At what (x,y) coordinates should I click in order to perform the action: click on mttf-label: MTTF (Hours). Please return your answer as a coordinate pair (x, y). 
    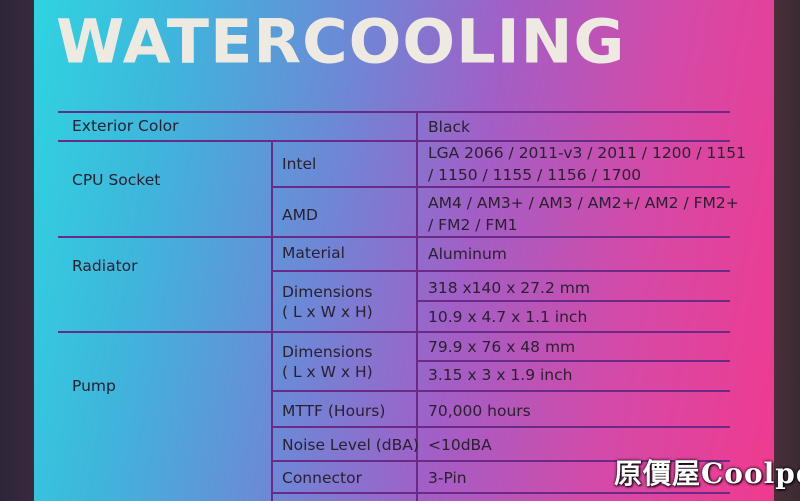
    Looking at the image, I should click on (334, 411).